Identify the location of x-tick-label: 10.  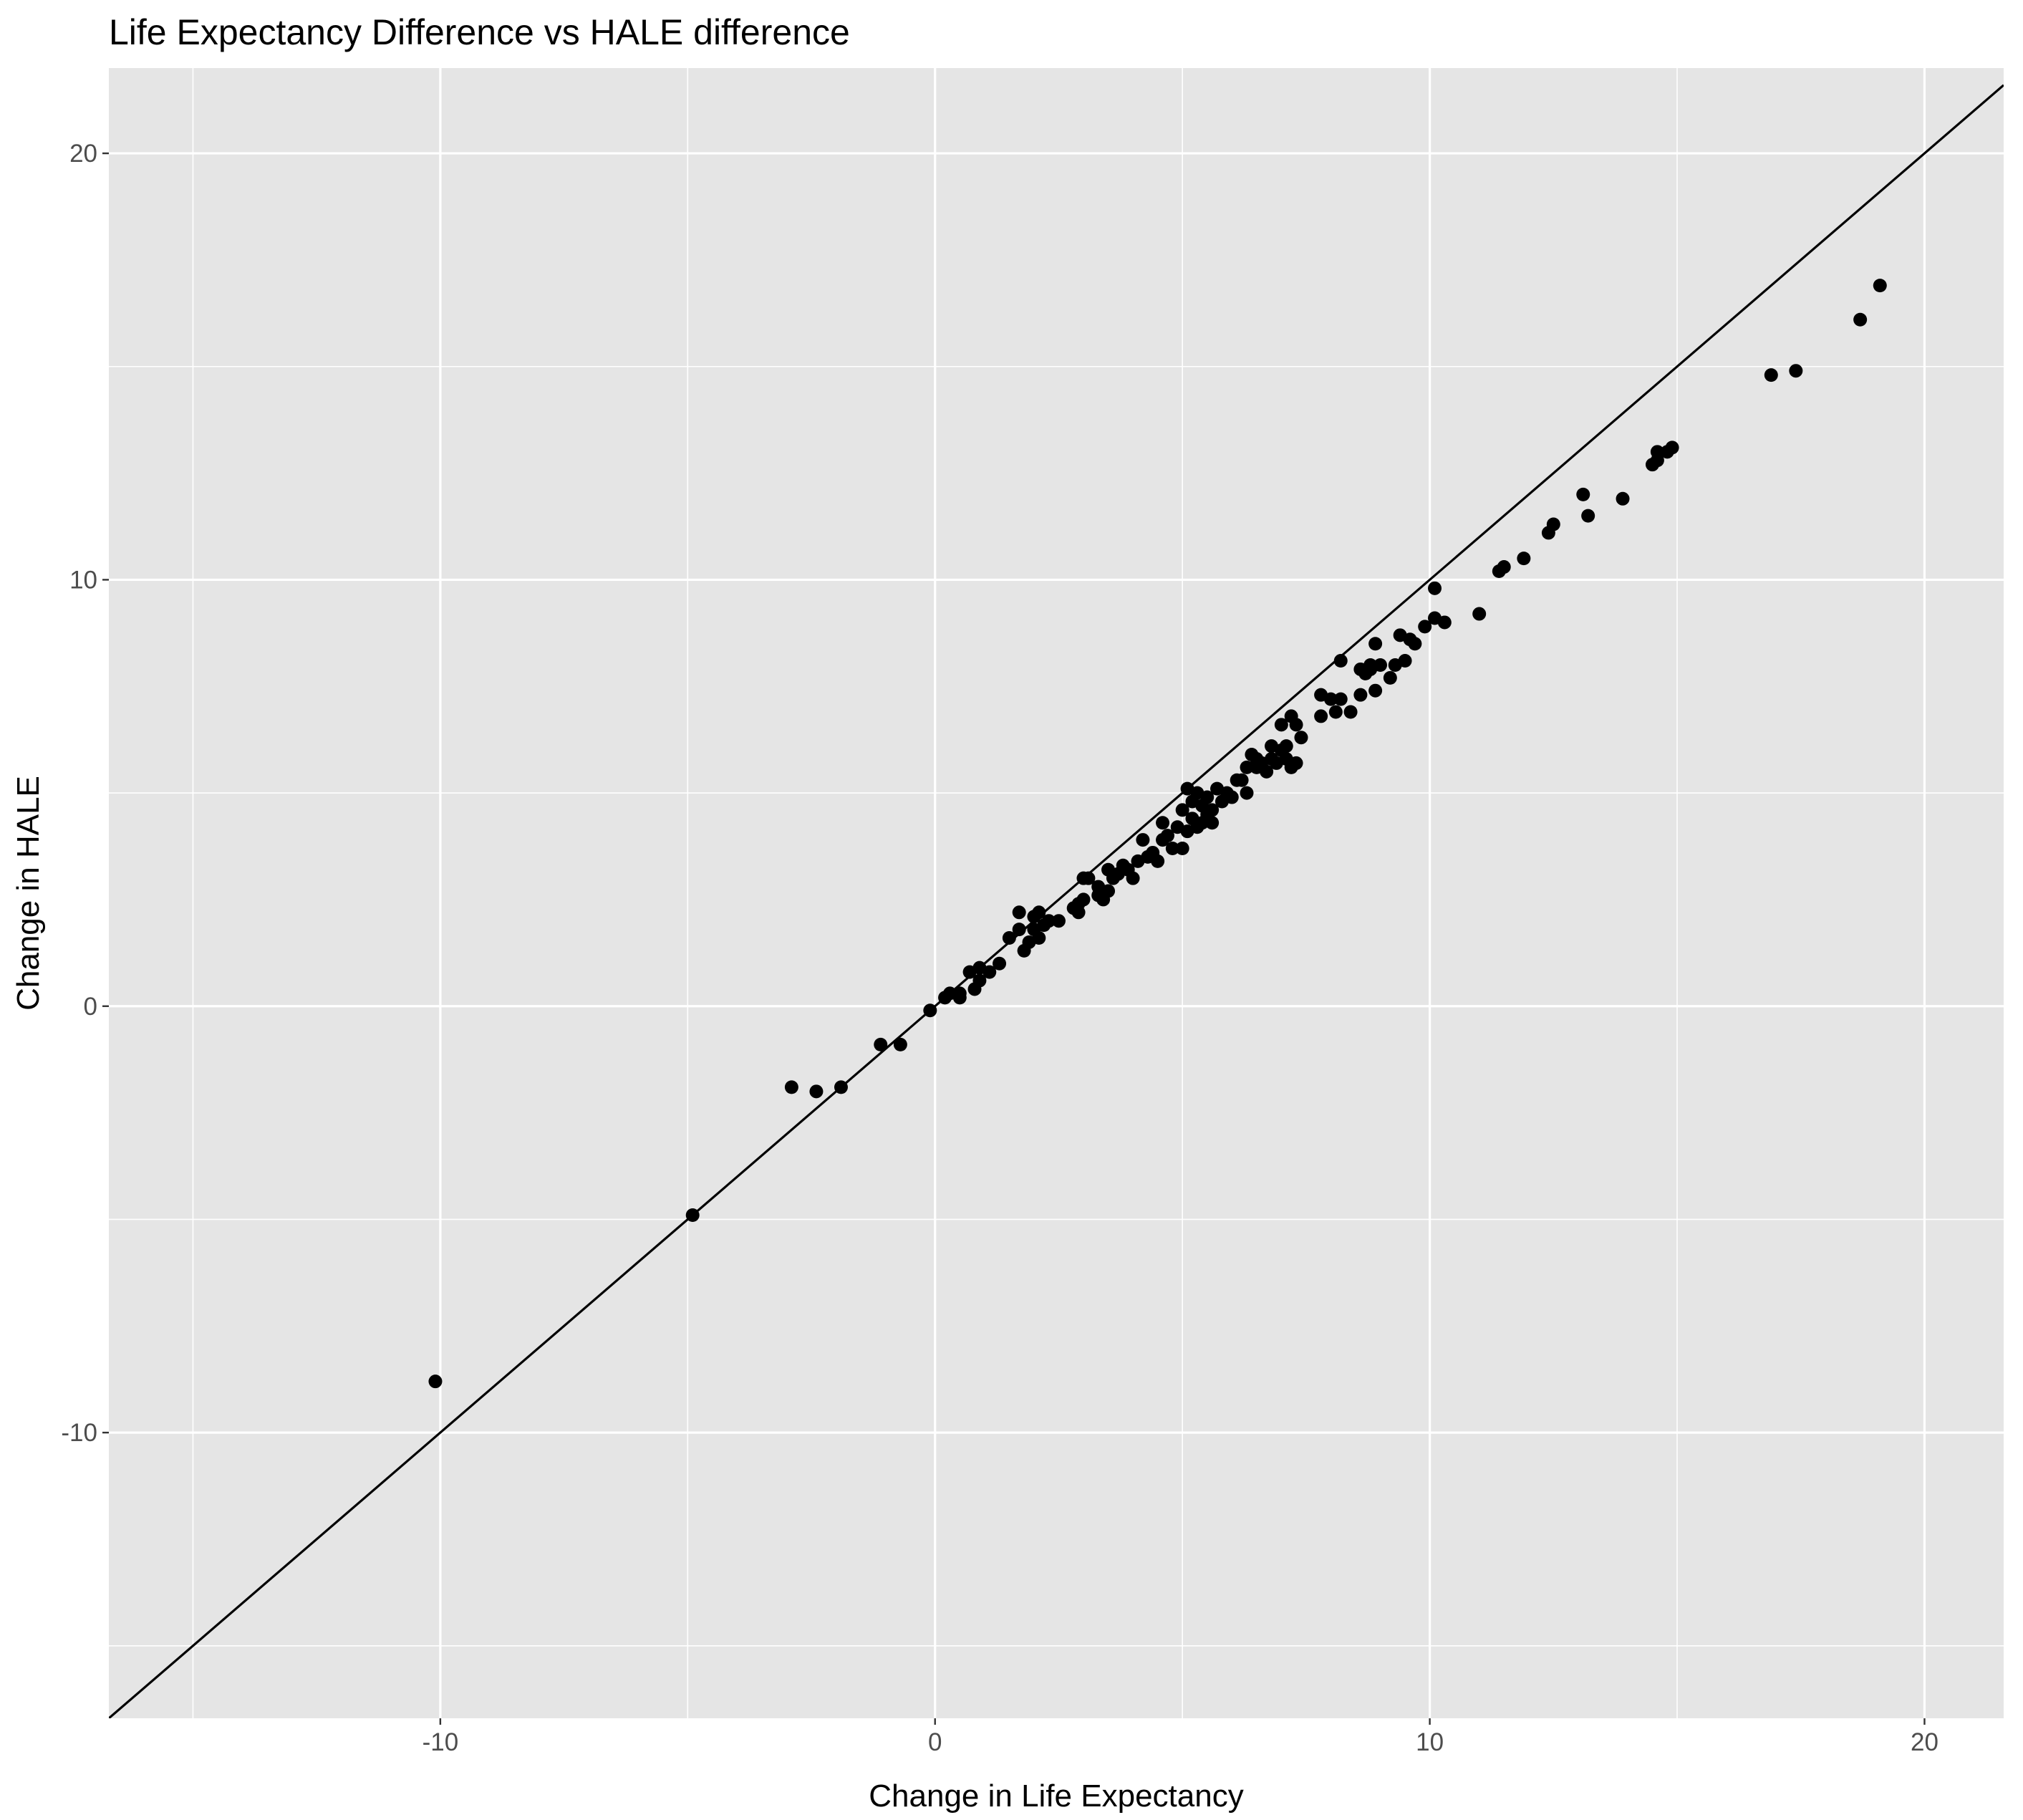
(1430, 1742).